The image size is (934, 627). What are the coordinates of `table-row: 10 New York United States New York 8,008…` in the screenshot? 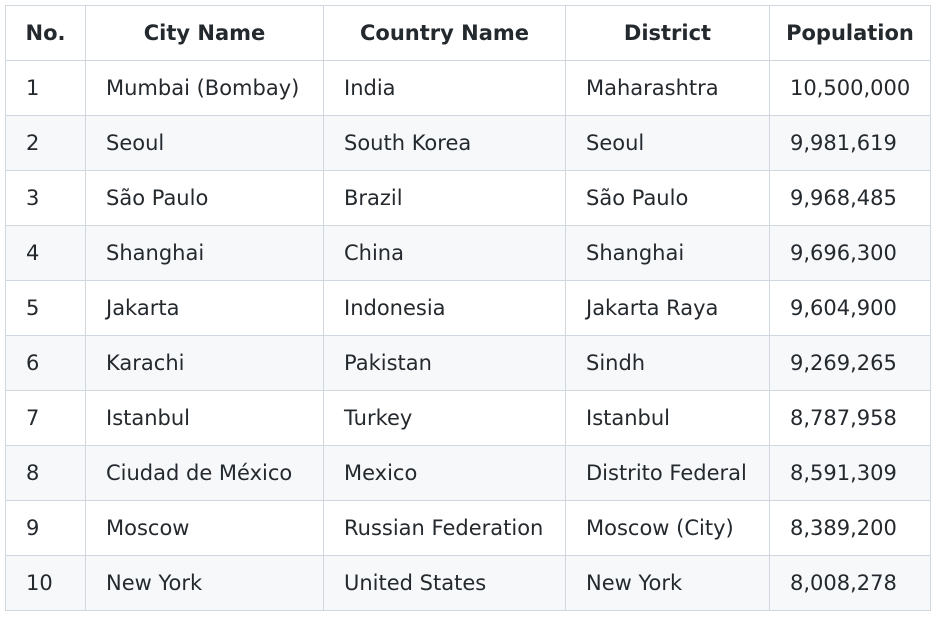 It's located at (468, 583).